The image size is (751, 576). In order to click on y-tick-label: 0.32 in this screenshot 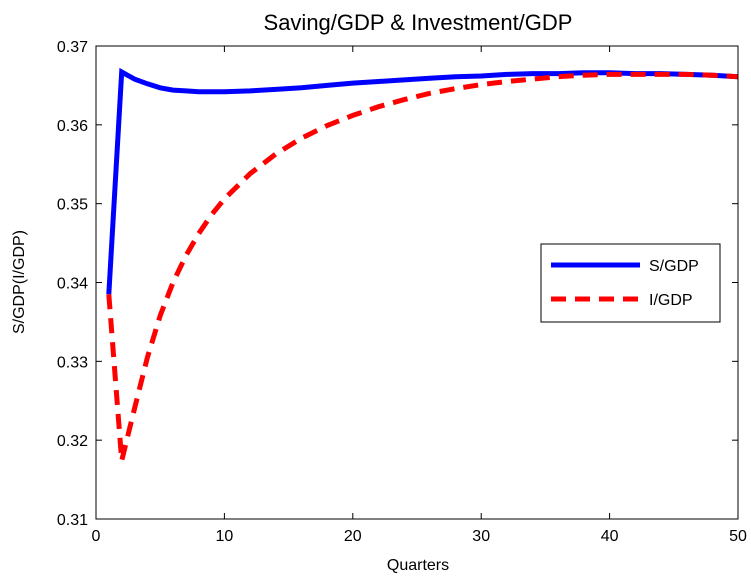, I will do `click(72, 441)`.